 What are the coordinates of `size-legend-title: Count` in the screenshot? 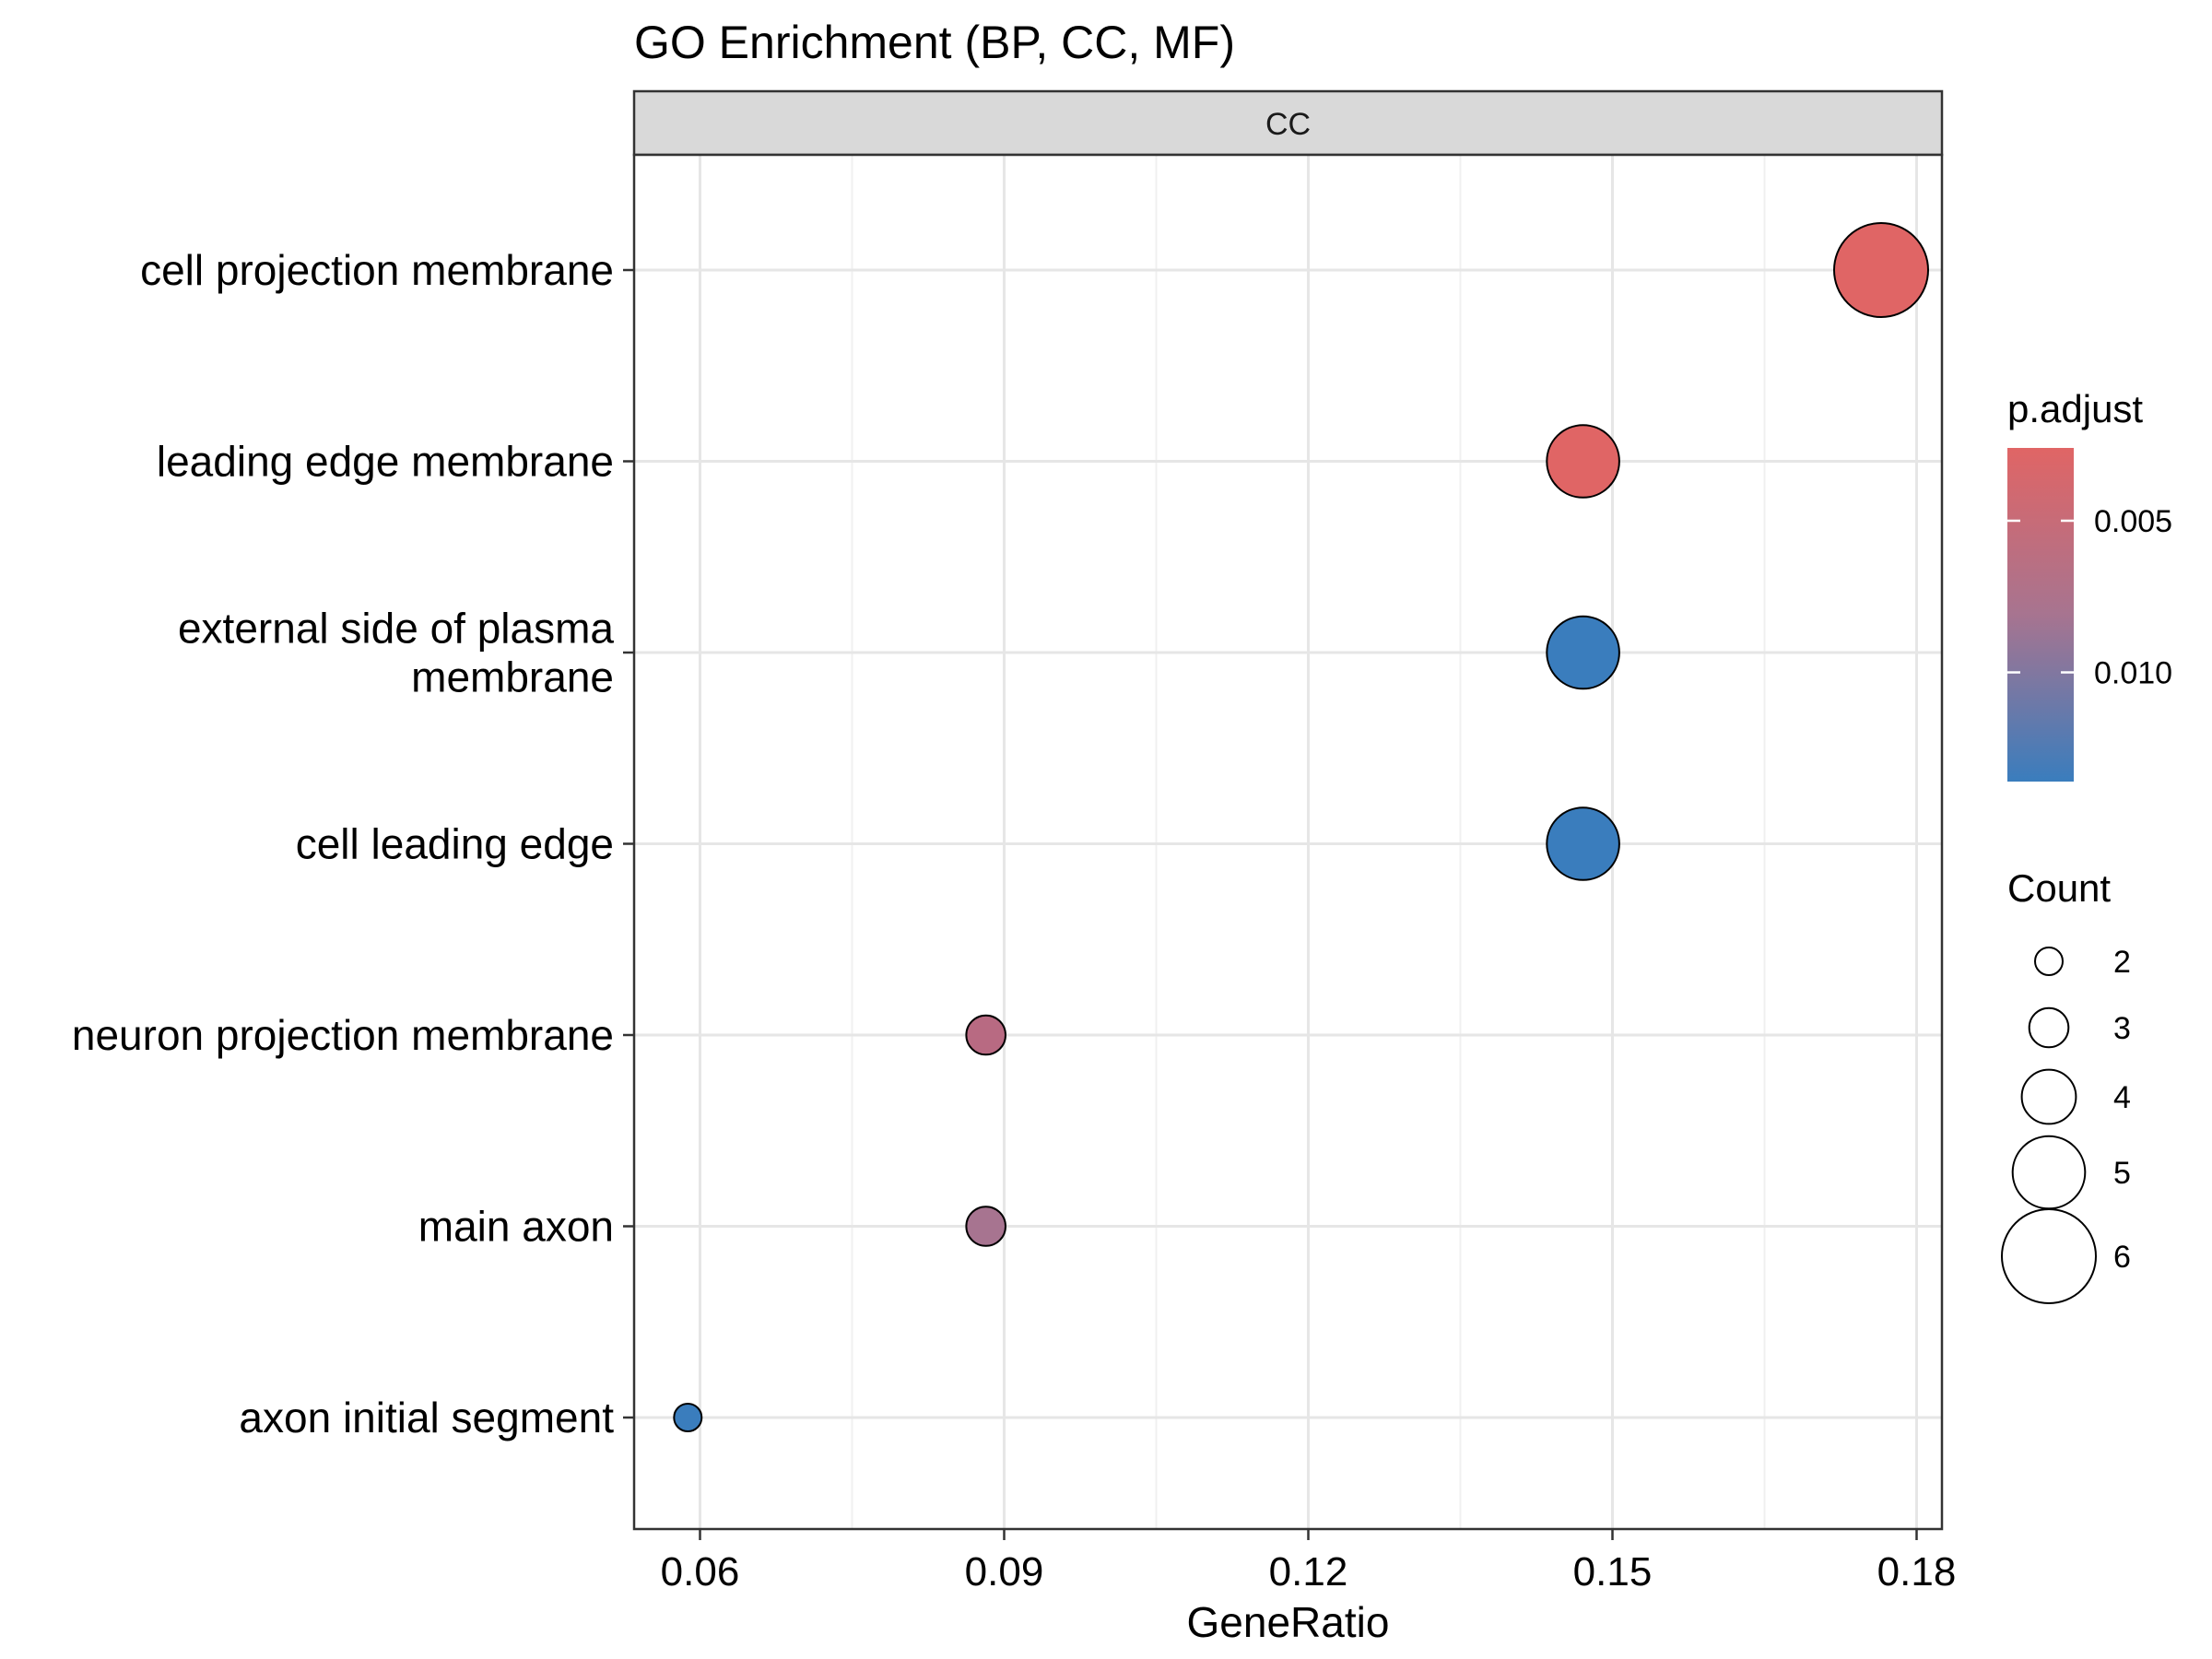 It's located at (2059, 888).